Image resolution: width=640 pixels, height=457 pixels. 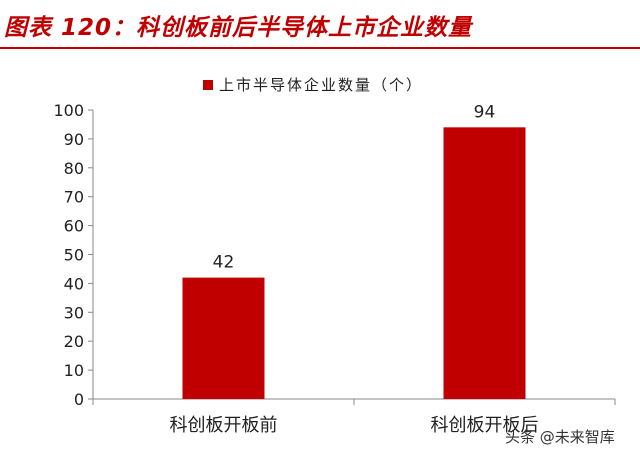 I want to click on figure-header: 图表 120：科创板前后半导体上市企业数量, so click(x=320, y=25).